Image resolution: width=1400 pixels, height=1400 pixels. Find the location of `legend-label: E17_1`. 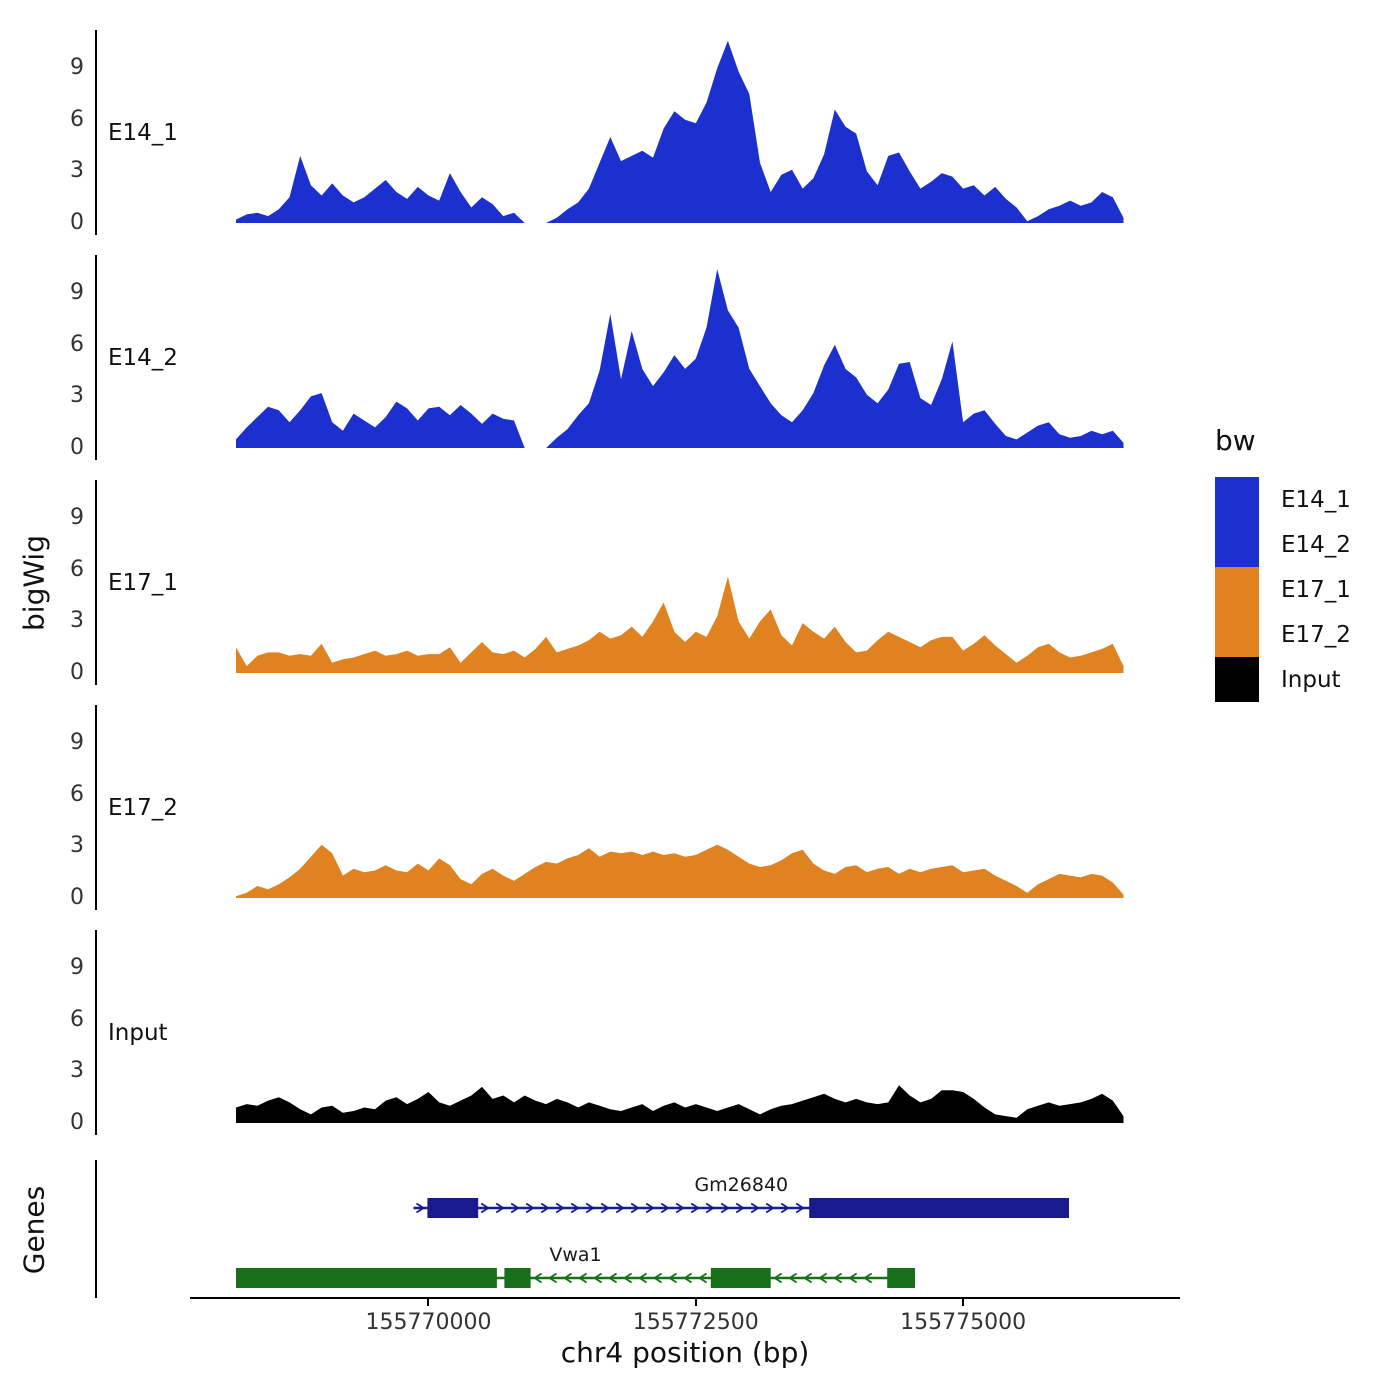

legend-label: E17_1 is located at coordinates (1316, 589).